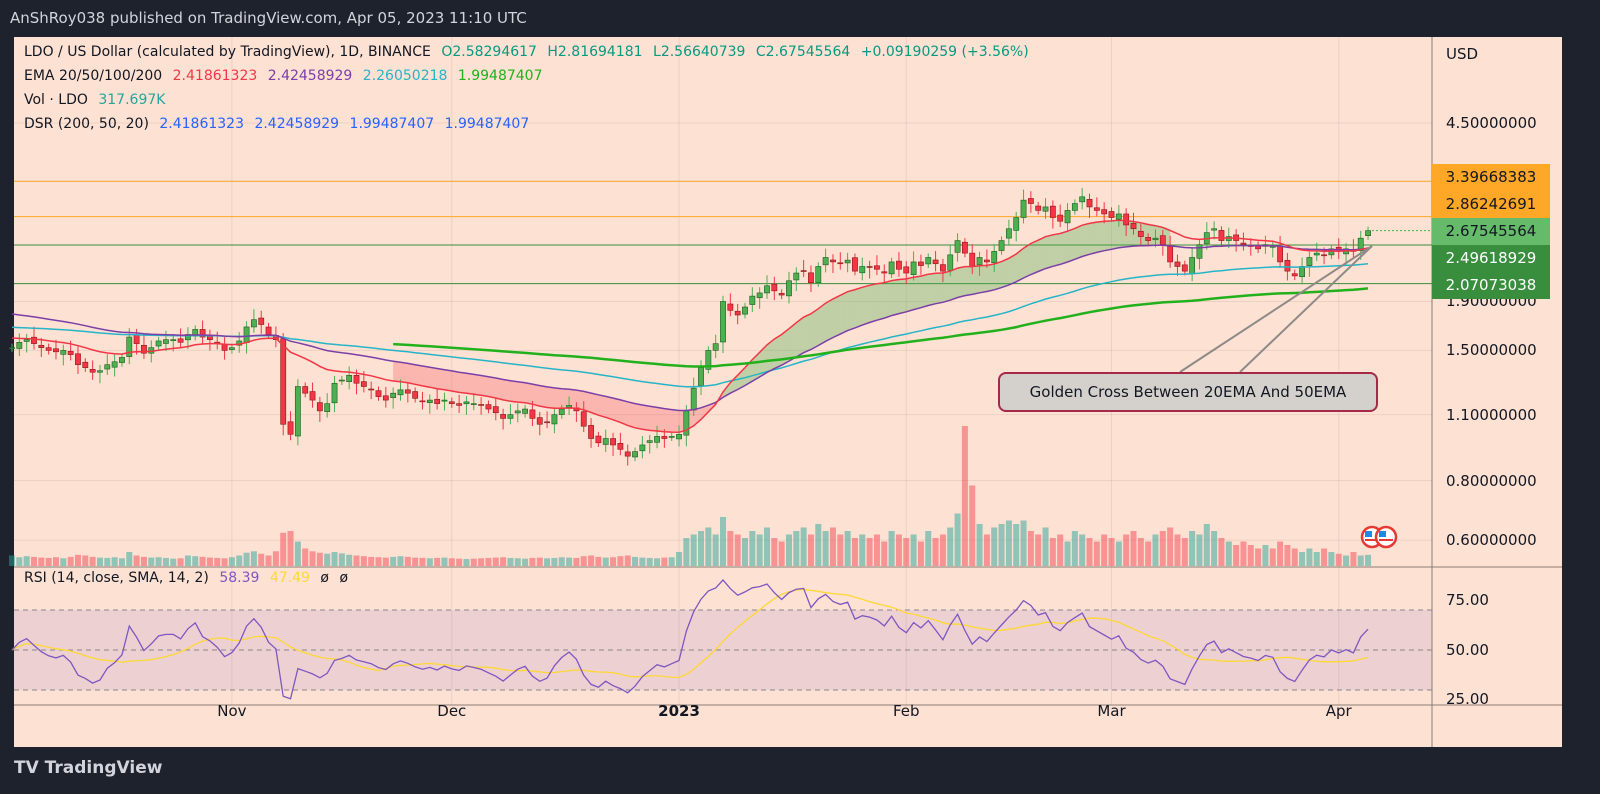  I want to click on time-axis-label: Nov, so click(232, 711).